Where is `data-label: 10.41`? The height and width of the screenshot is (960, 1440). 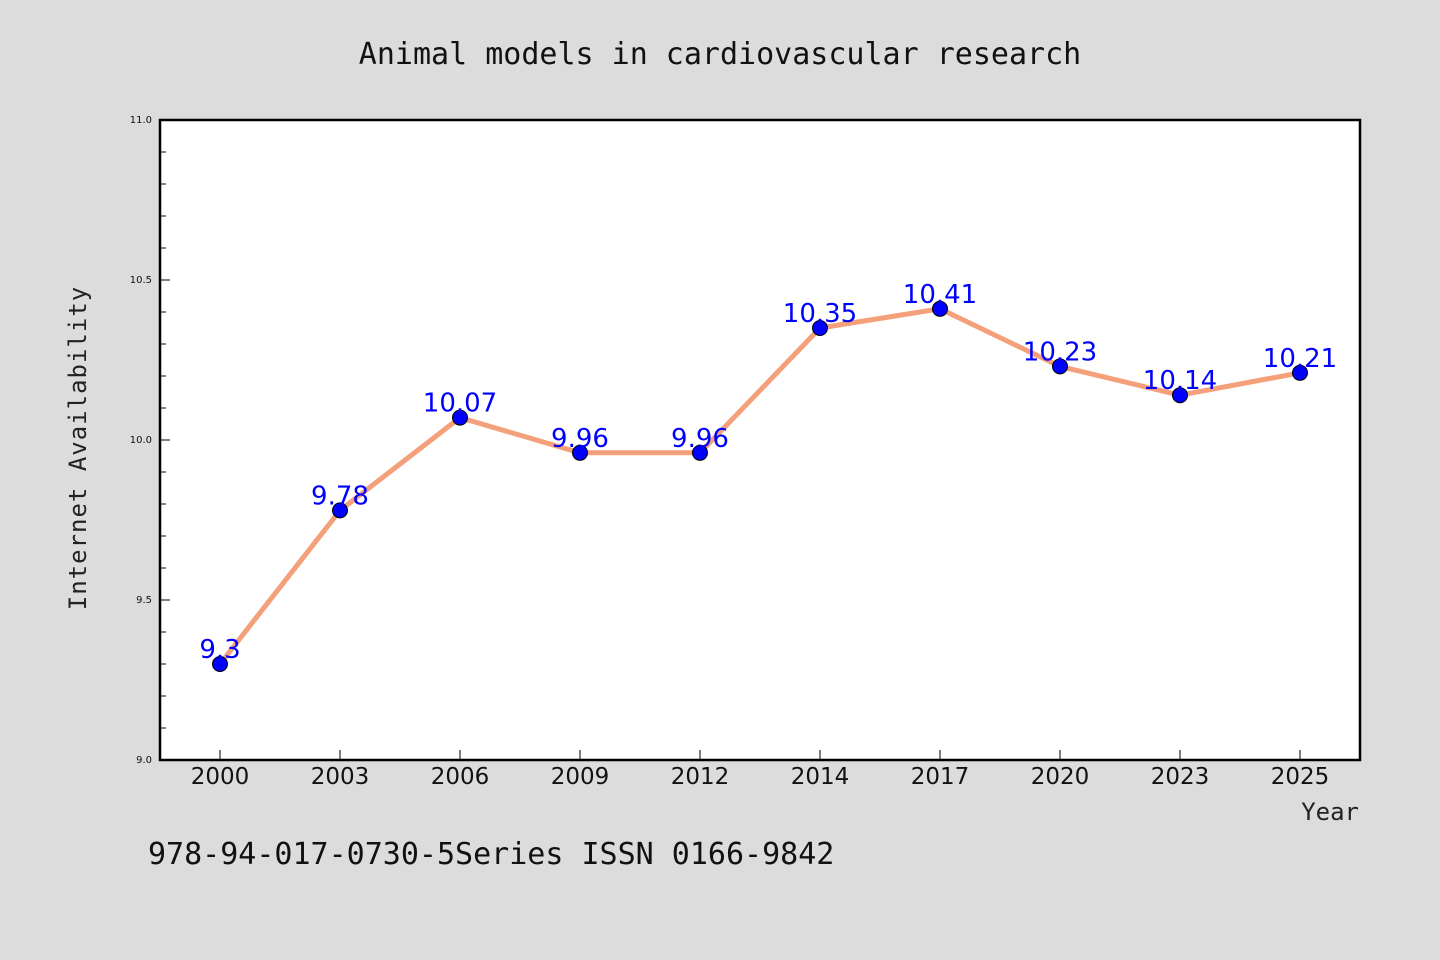
data-label: 10.41 is located at coordinates (940, 295).